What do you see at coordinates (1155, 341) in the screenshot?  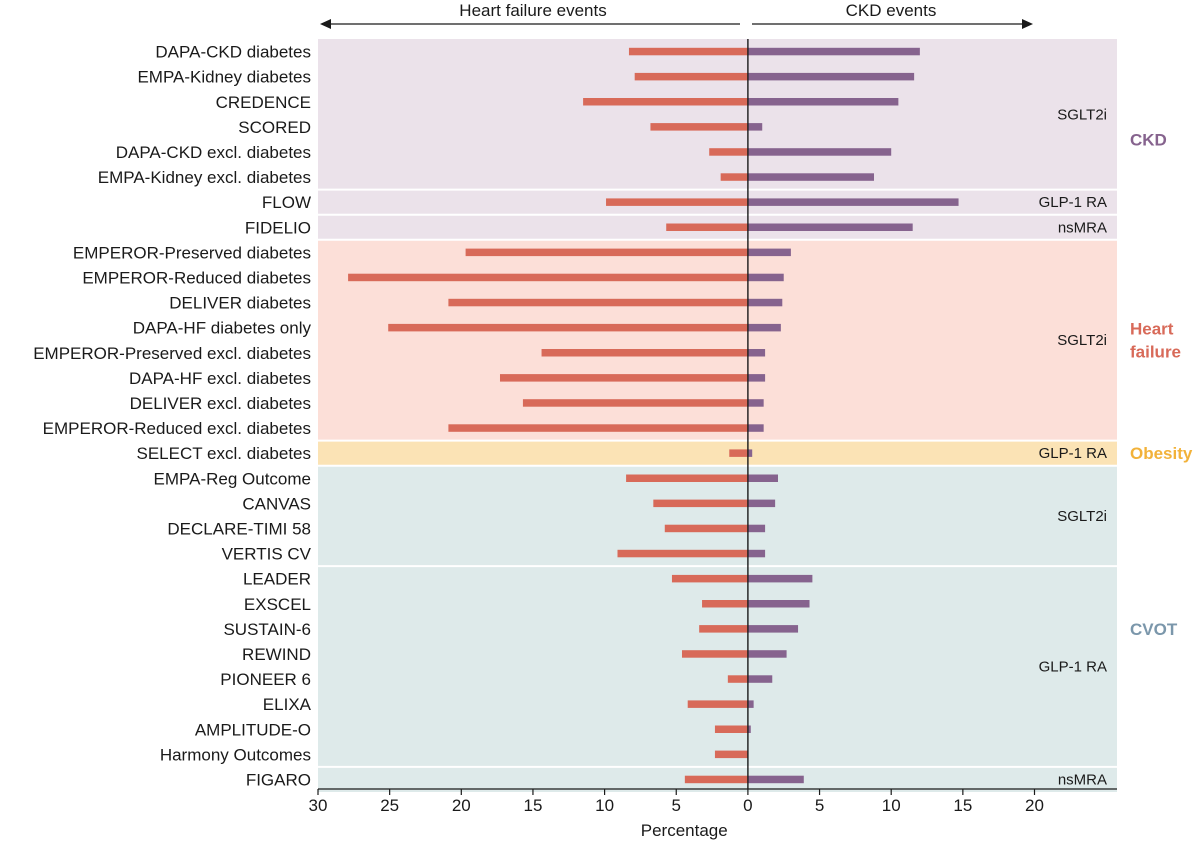 I see `group-label-1: Heart failure` at bounding box center [1155, 341].